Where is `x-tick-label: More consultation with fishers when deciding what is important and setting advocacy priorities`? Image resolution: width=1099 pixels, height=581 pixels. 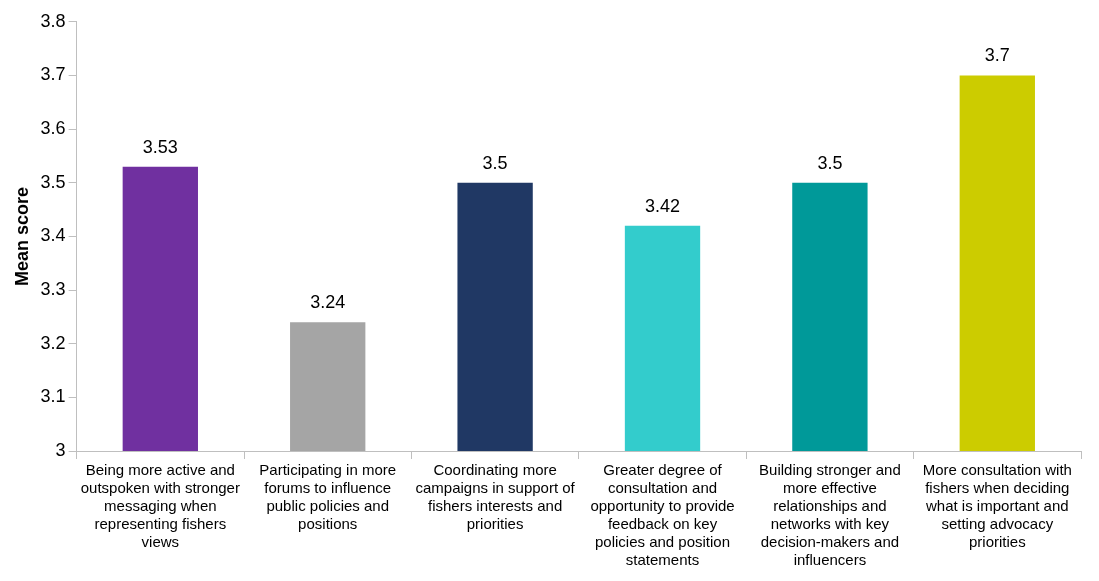 x-tick-label: More consultation with fishers when deciding what is important and setting advocacy priorities is located at coordinates (997, 506).